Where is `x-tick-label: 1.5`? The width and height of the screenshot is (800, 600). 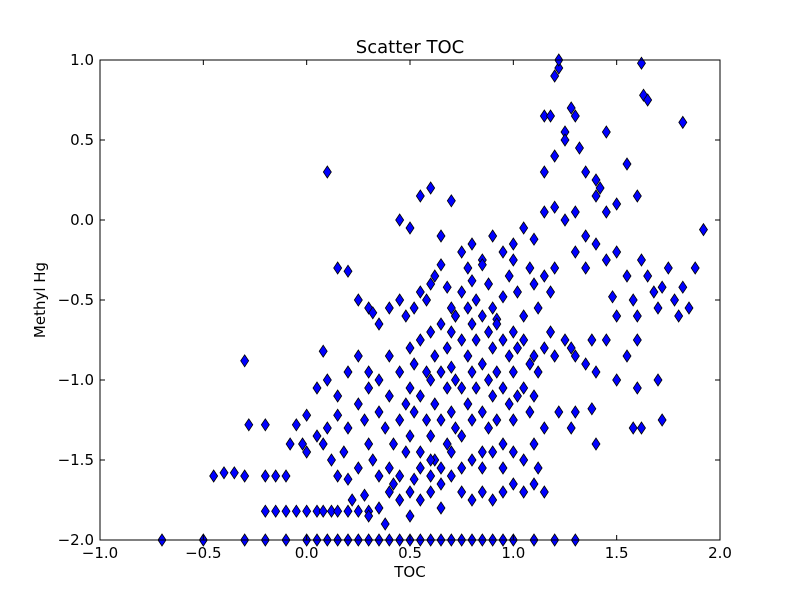
x-tick-label: 1.5 is located at coordinates (617, 553).